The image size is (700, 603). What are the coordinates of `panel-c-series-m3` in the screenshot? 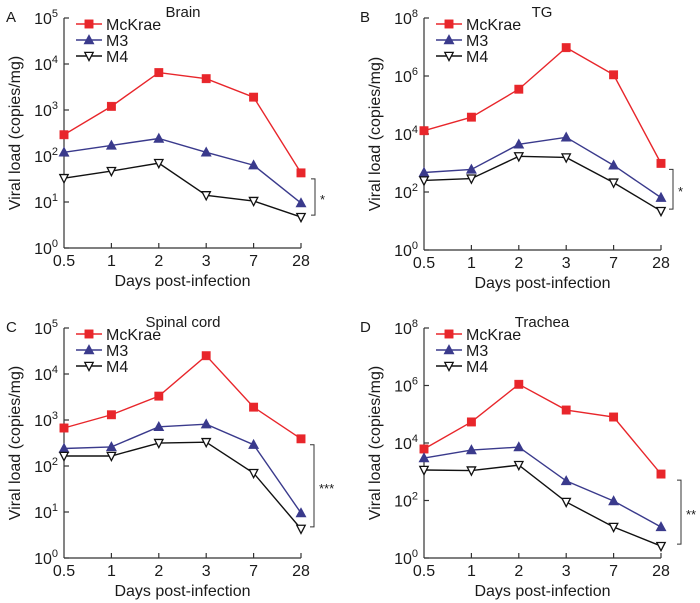 It's located at (182, 468).